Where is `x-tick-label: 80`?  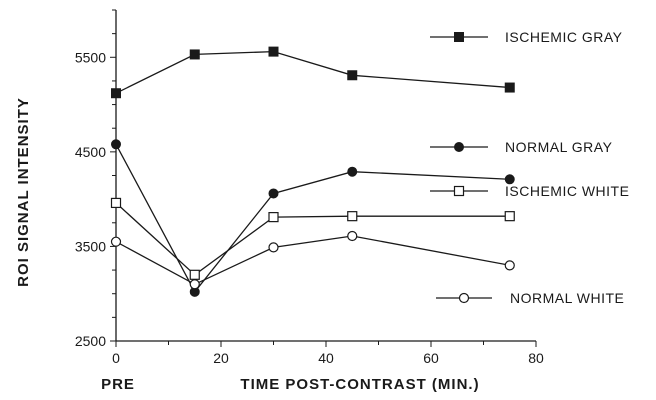
x-tick-label: 80 is located at coordinates (536, 358).